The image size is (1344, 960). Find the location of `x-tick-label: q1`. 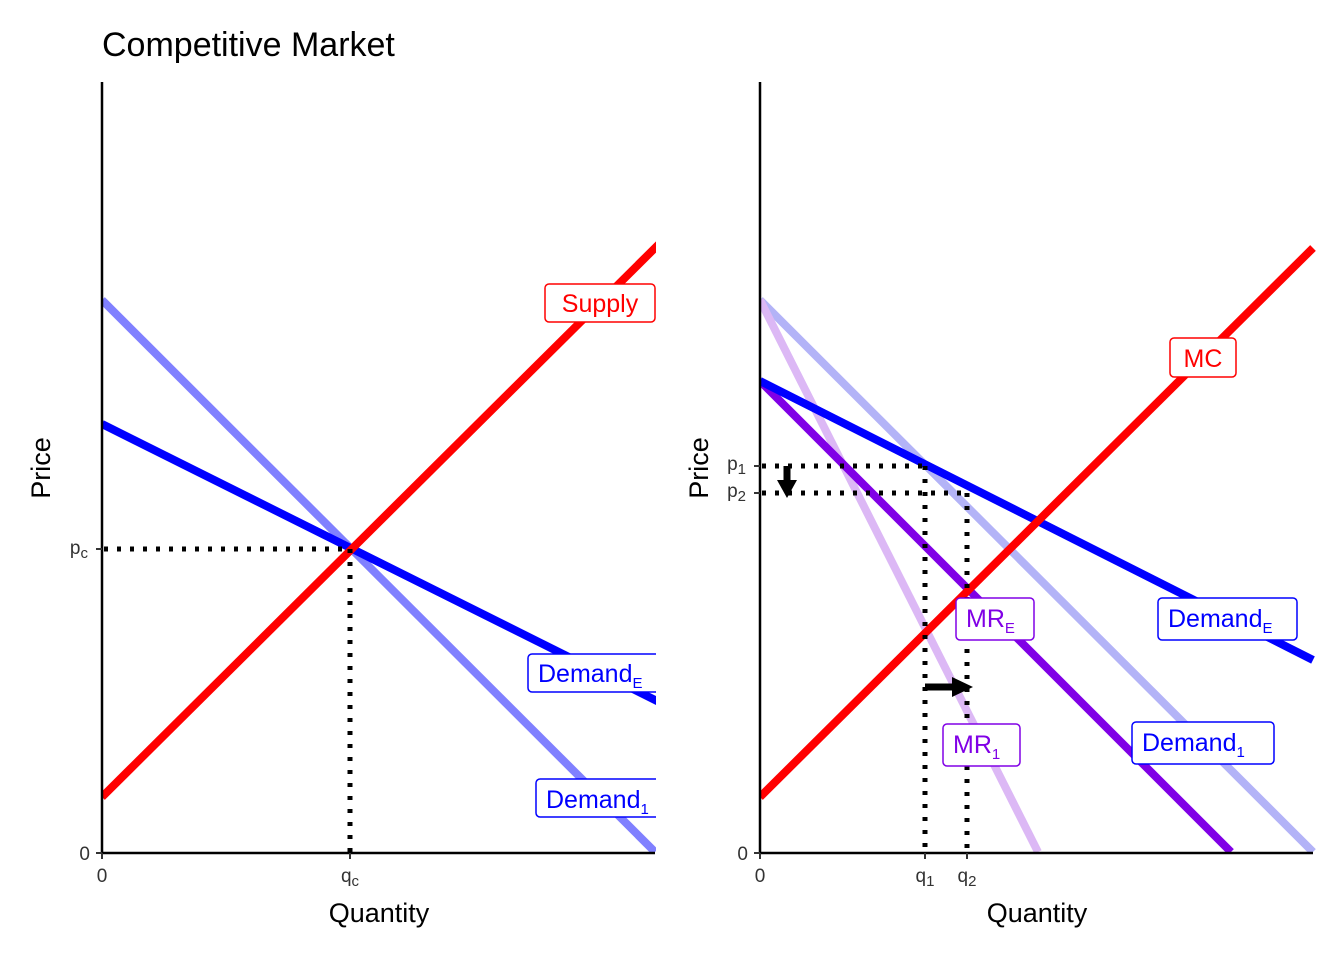

x-tick-label: q1 is located at coordinates (925, 878).